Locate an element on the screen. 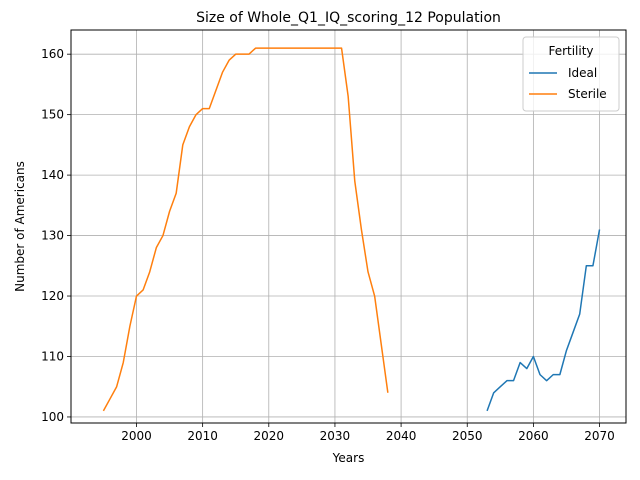 This screenshot has width=640, height=480. y-tick-label: 120 is located at coordinates (52, 296).